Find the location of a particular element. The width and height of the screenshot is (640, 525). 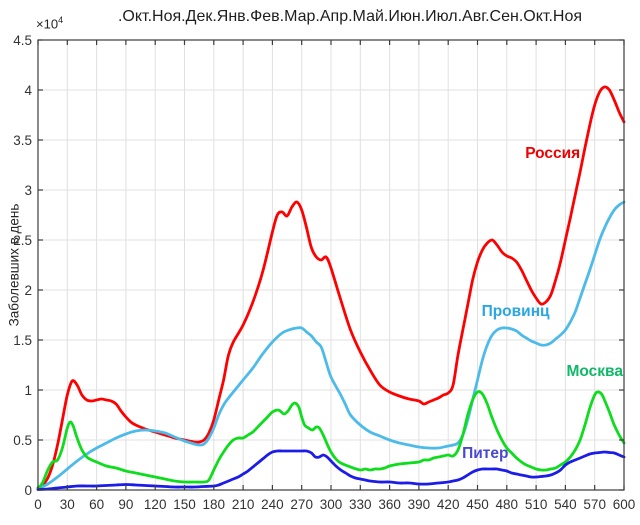

x-tick-label: 510 is located at coordinates (536, 504).